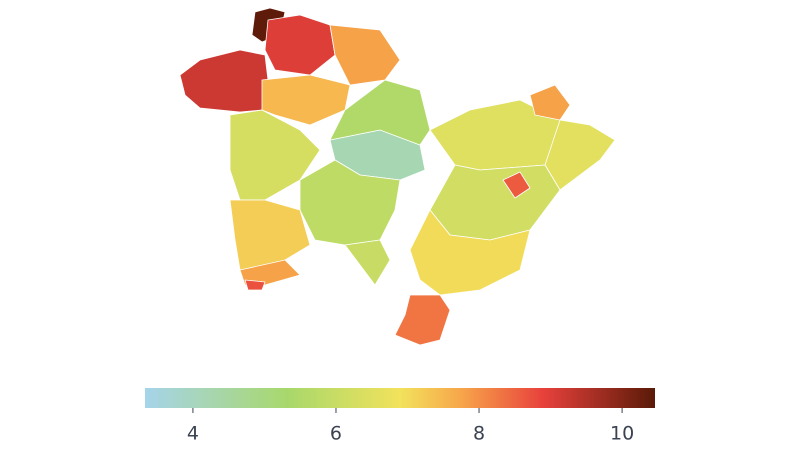 The height and width of the screenshot is (450, 800). What do you see at coordinates (622, 434) in the screenshot?
I see `colorbar-tick-label: 10` at bounding box center [622, 434].